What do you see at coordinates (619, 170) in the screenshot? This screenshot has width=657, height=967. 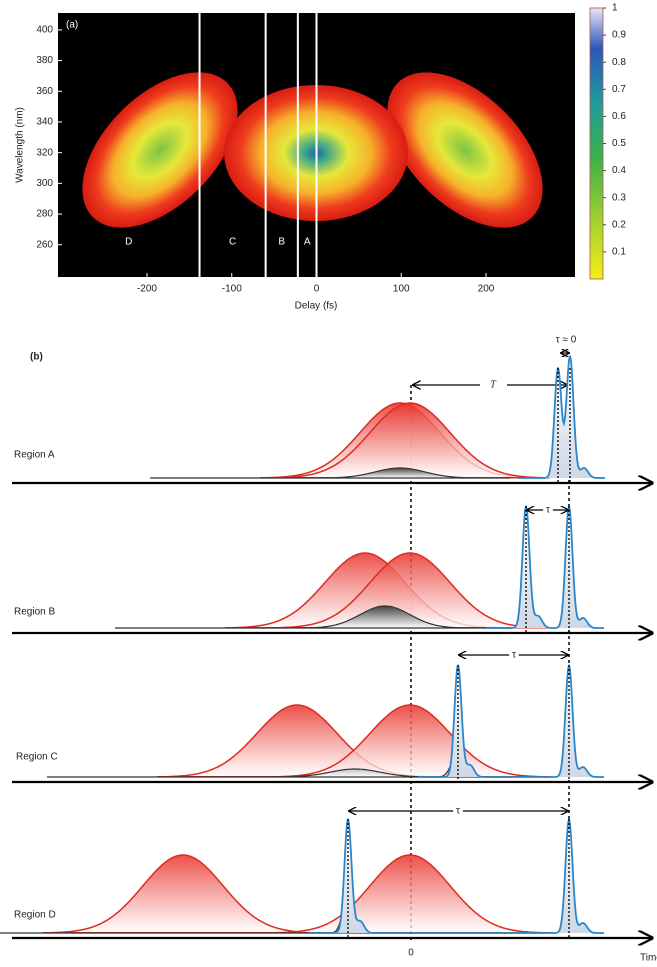 I see `colorbar-tick-label: 0.4` at bounding box center [619, 170].